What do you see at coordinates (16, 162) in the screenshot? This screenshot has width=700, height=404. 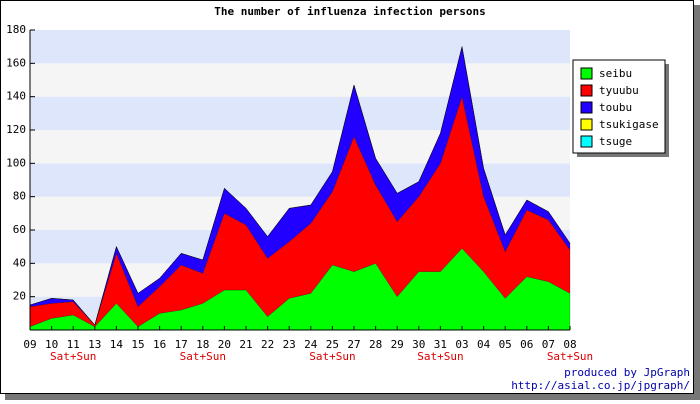 I see `y-tick-label: 100` at bounding box center [16, 162].